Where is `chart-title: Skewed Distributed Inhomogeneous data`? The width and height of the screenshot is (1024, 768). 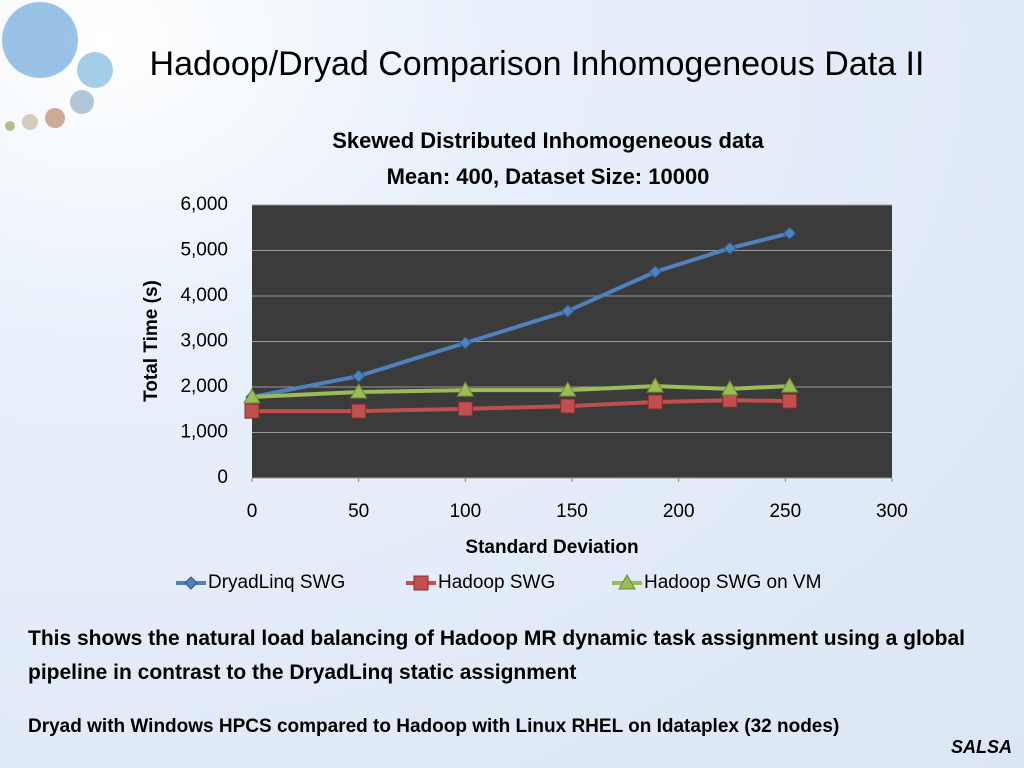 chart-title: Skewed Distributed Inhomogeneous data is located at coordinates (548, 140).